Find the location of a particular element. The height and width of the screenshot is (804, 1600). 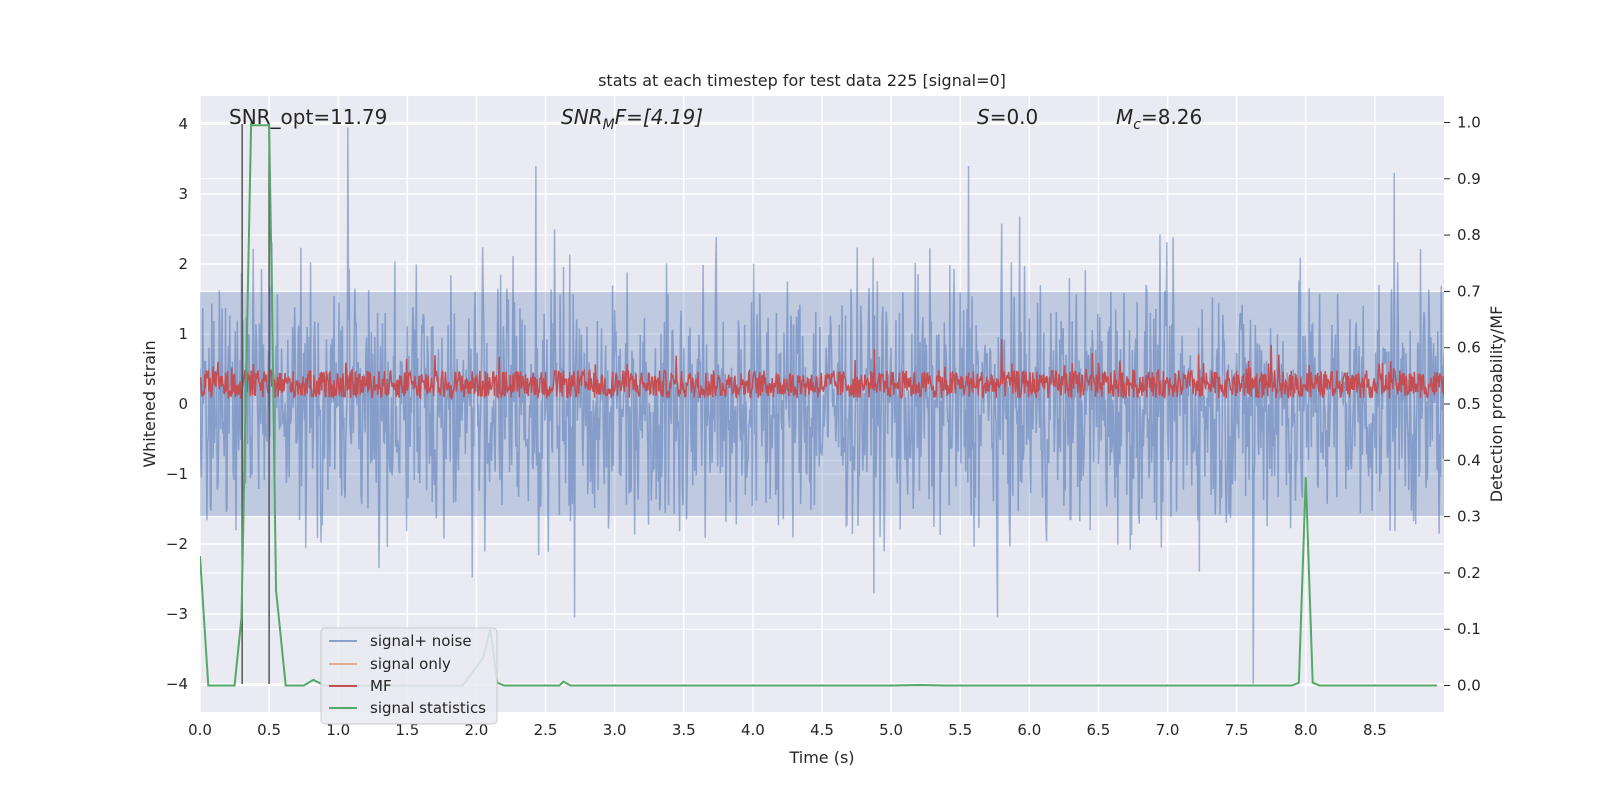

legend-label-signal-statistics: signal statistics is located at coordinates (428, 708).